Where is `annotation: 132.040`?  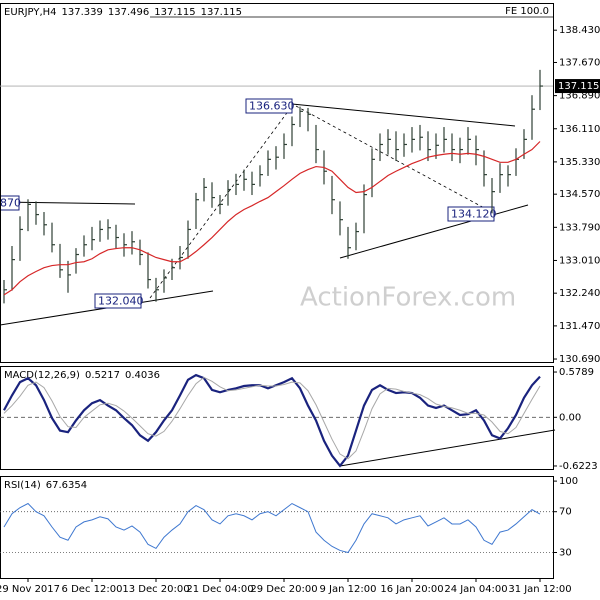
annotation: 132.040 is located at coordinates (121, 301).